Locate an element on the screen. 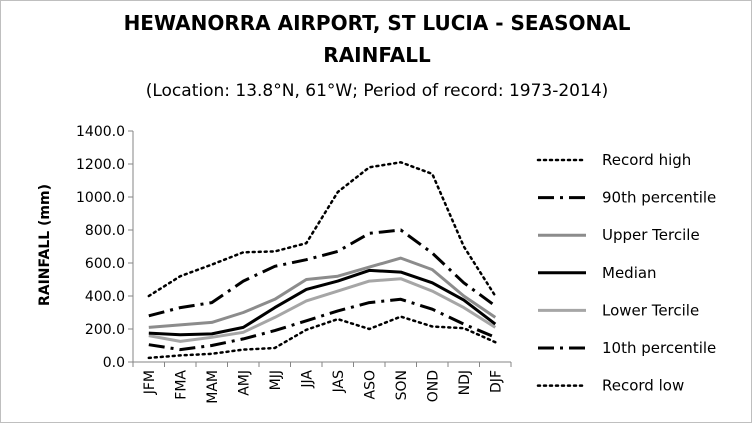 This screenshot has width=752, height=423. series-line-median is located at coordinates (322, 302).